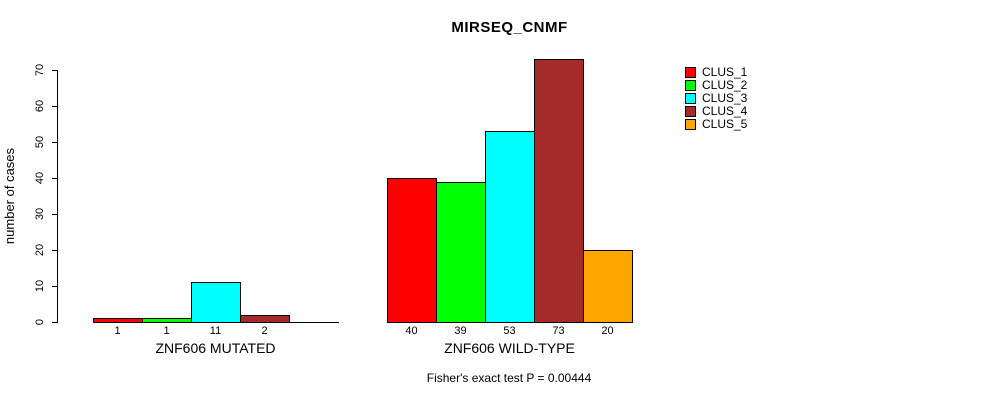  I want to click on bar-clus_3-group2, so click(510, 227).